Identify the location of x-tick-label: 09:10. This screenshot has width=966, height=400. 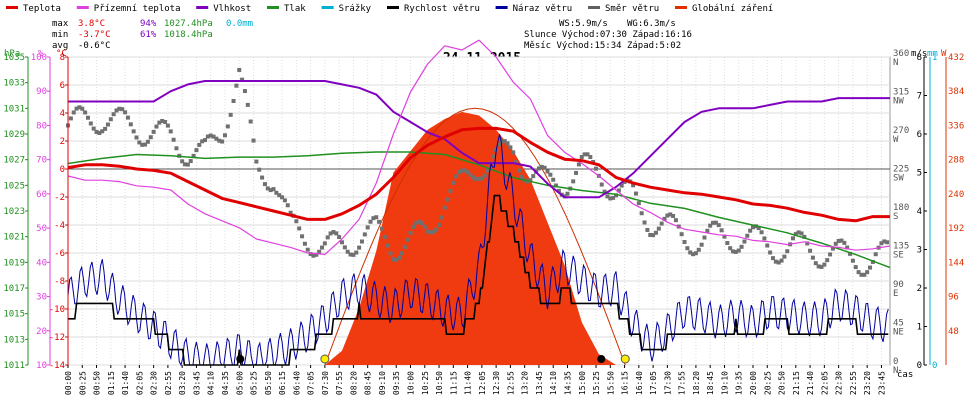
(382, 383).